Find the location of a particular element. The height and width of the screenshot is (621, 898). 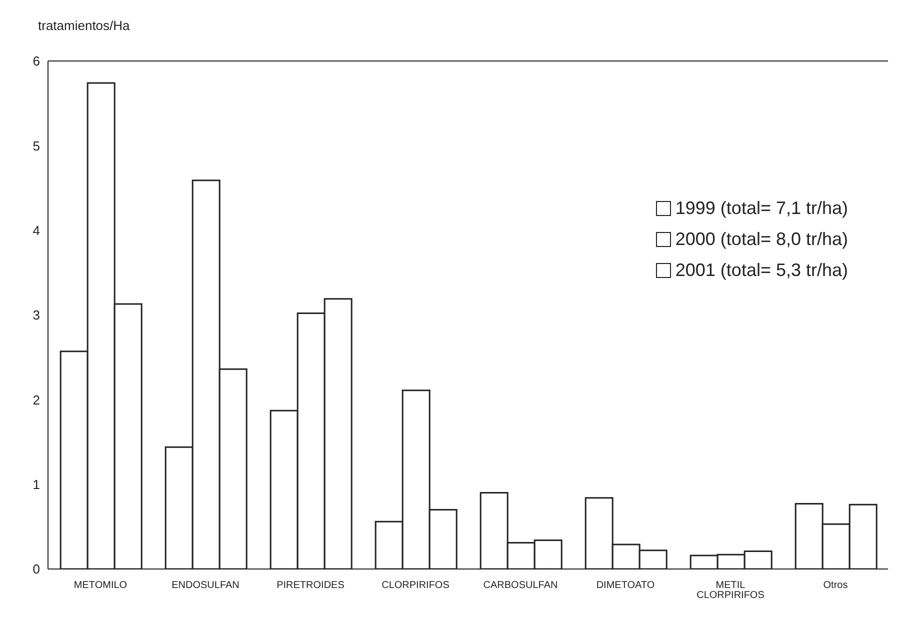

y-tick-label: 6 is located at coordinates (36, 61).